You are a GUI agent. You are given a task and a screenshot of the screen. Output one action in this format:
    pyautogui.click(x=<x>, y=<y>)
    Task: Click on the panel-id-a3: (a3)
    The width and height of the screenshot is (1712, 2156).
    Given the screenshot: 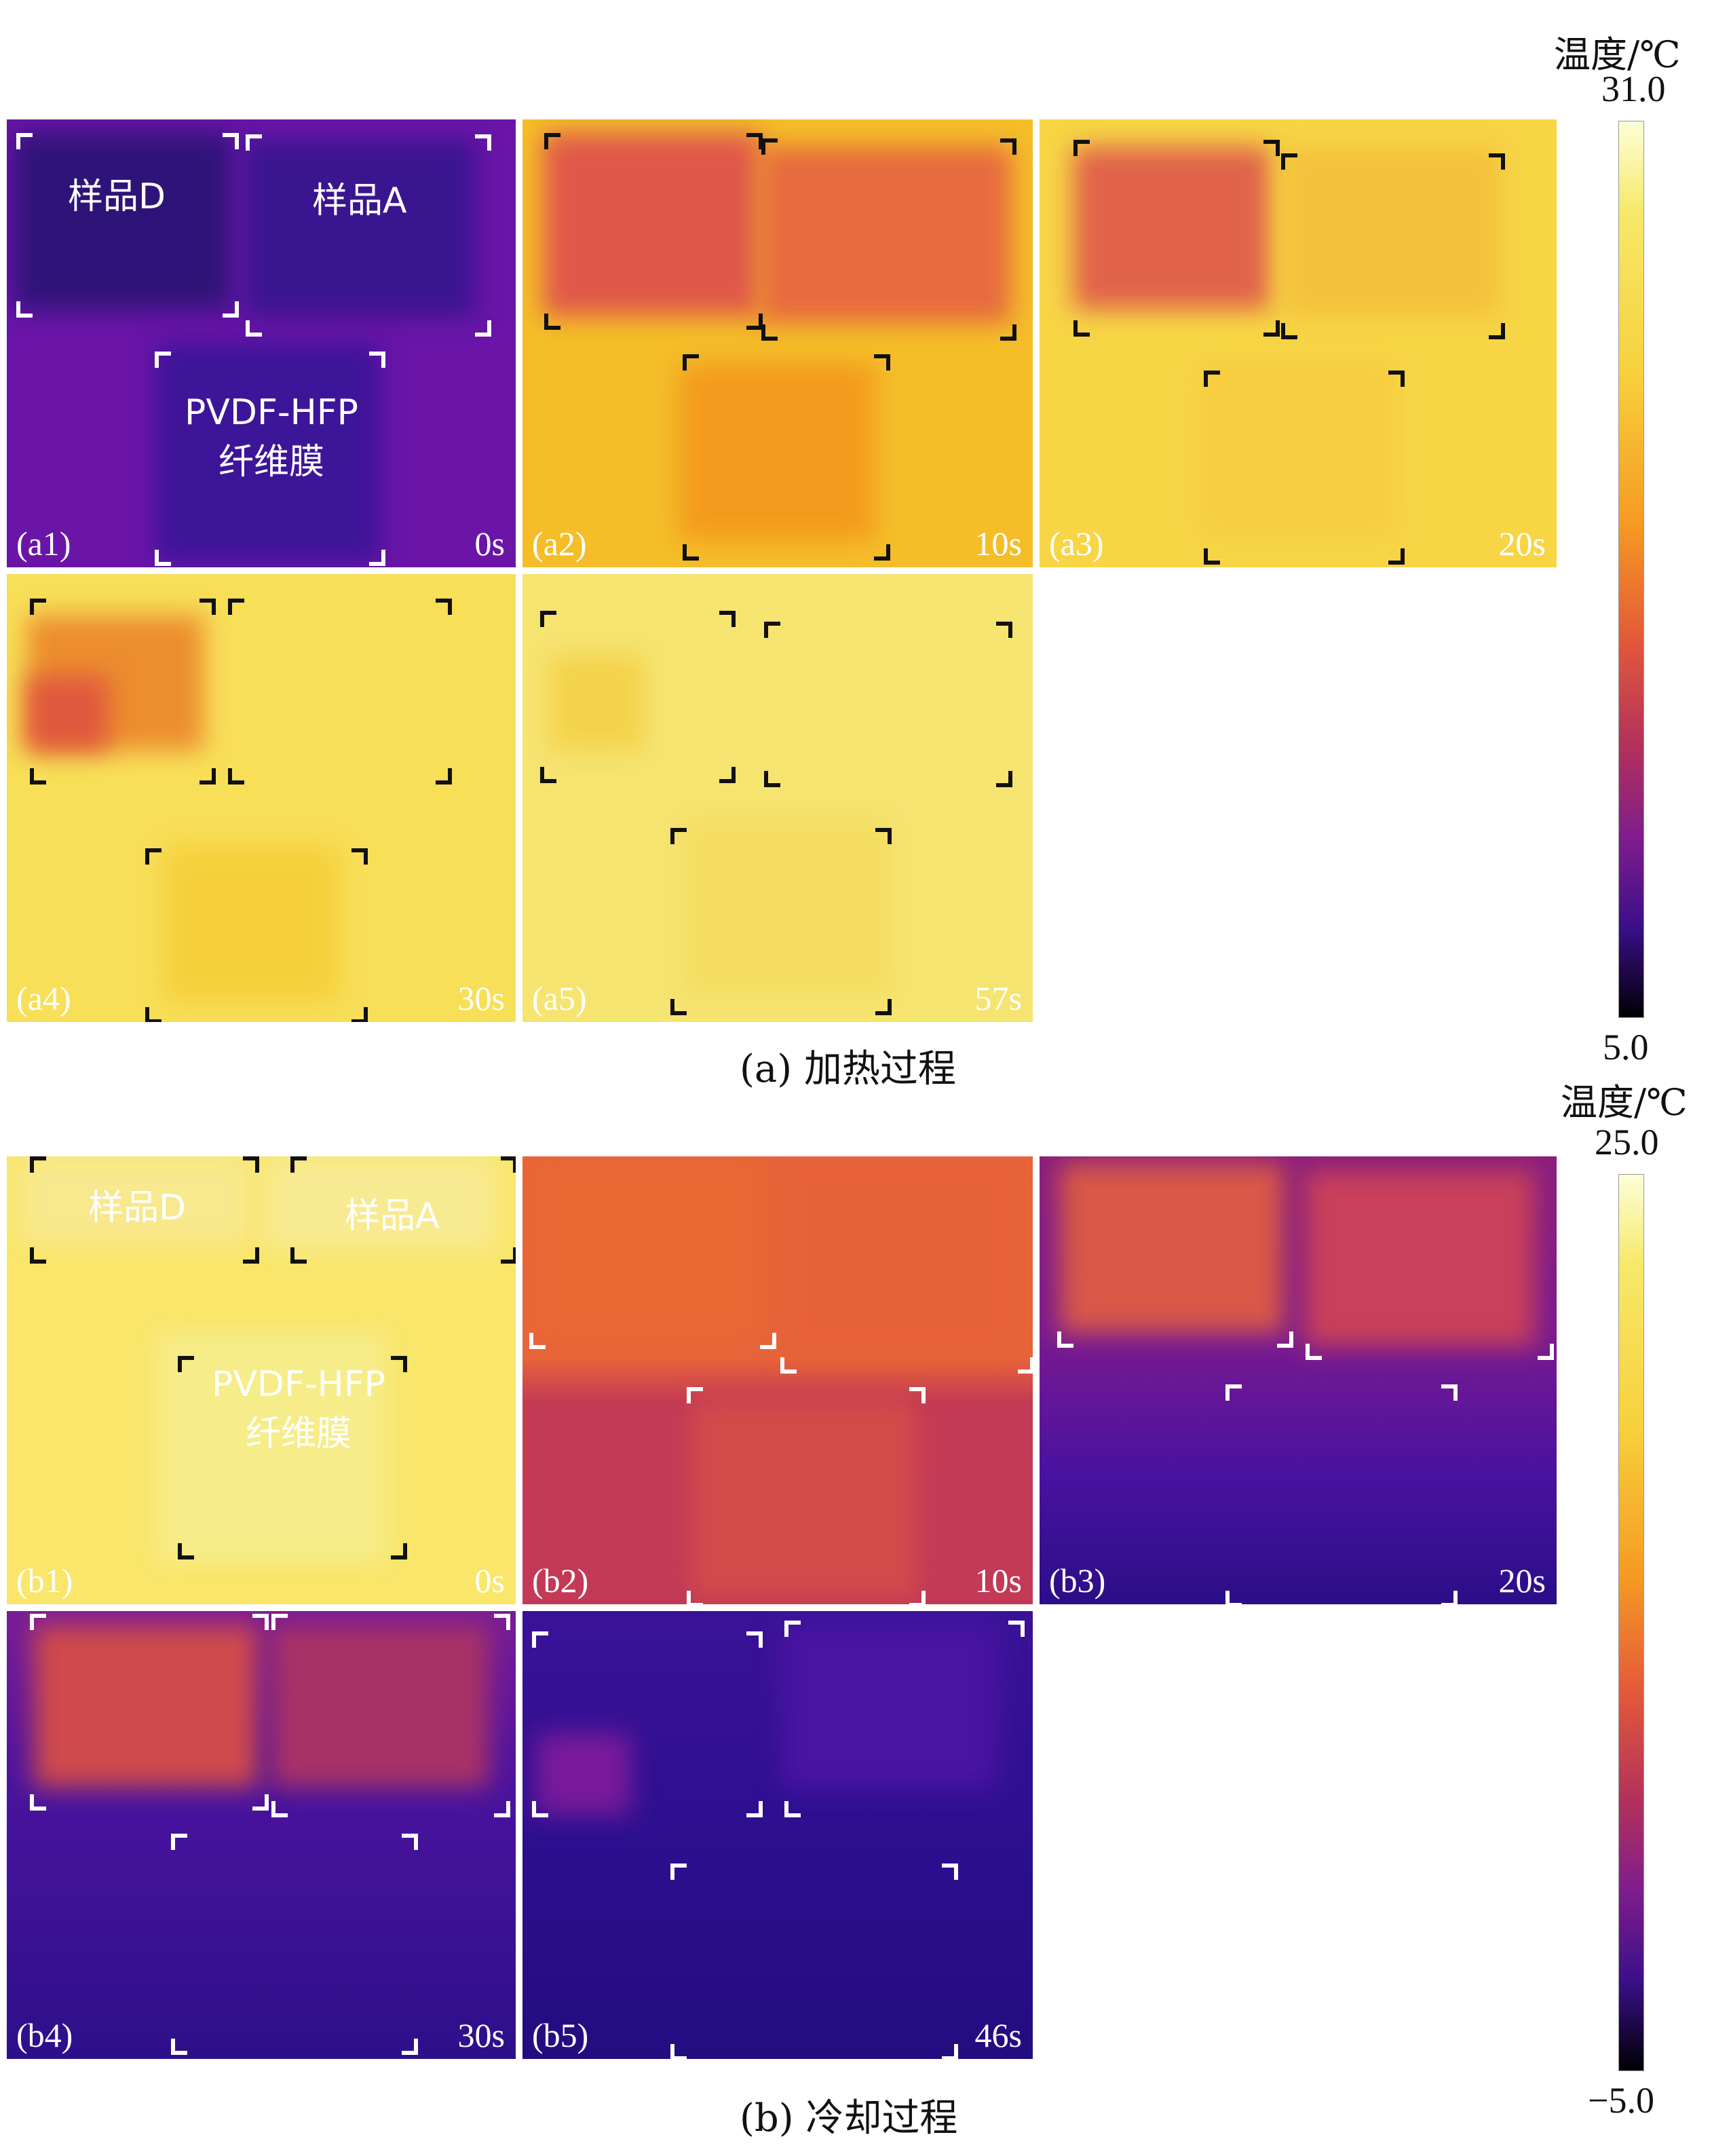 What is the action you would take?
    pyautogui.click(x=1077, y=544)
    